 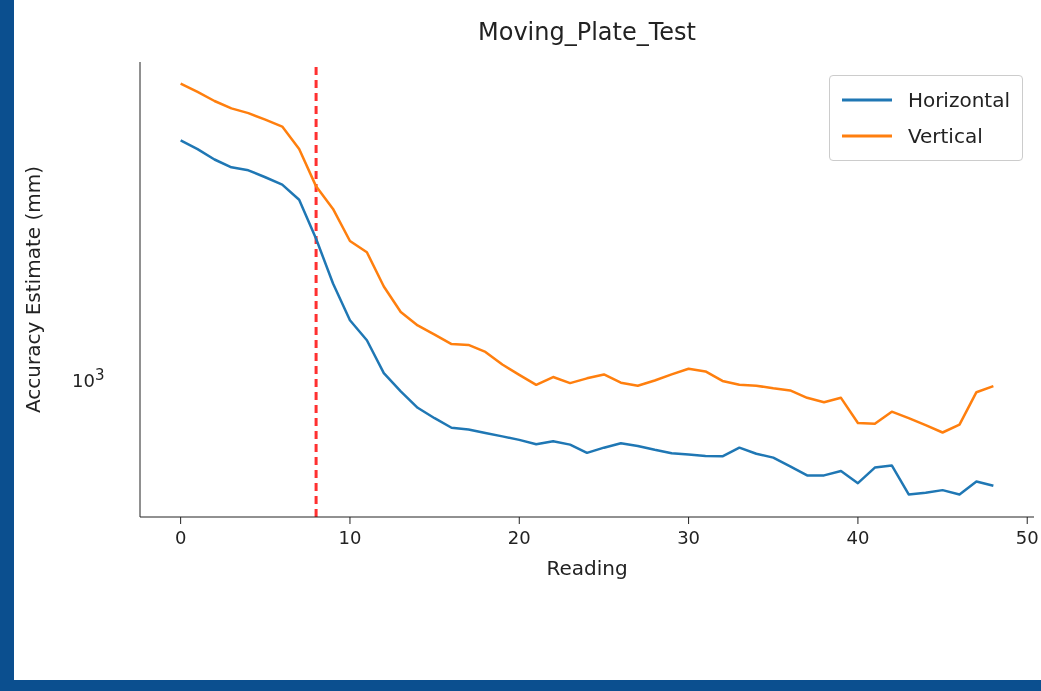 I want to click on x-tick-label: 40, so click(x=858, y=537).